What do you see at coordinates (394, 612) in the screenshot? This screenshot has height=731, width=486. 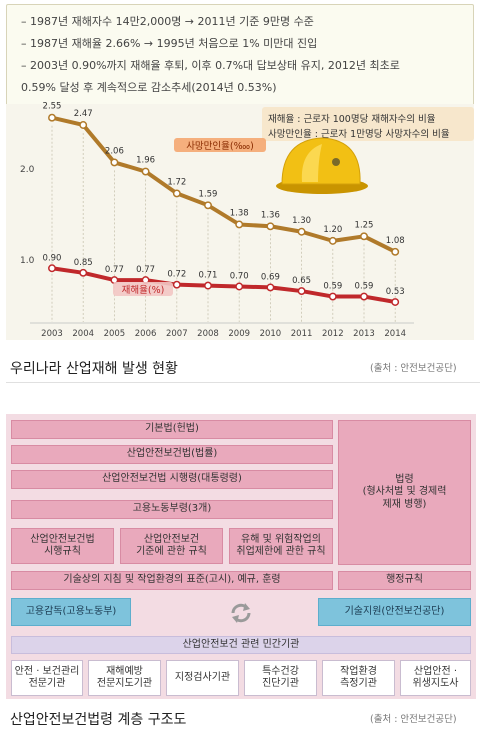 I see `technical-support-box: 기술지원(안전보건공단)` at bounding box center [394, 612].